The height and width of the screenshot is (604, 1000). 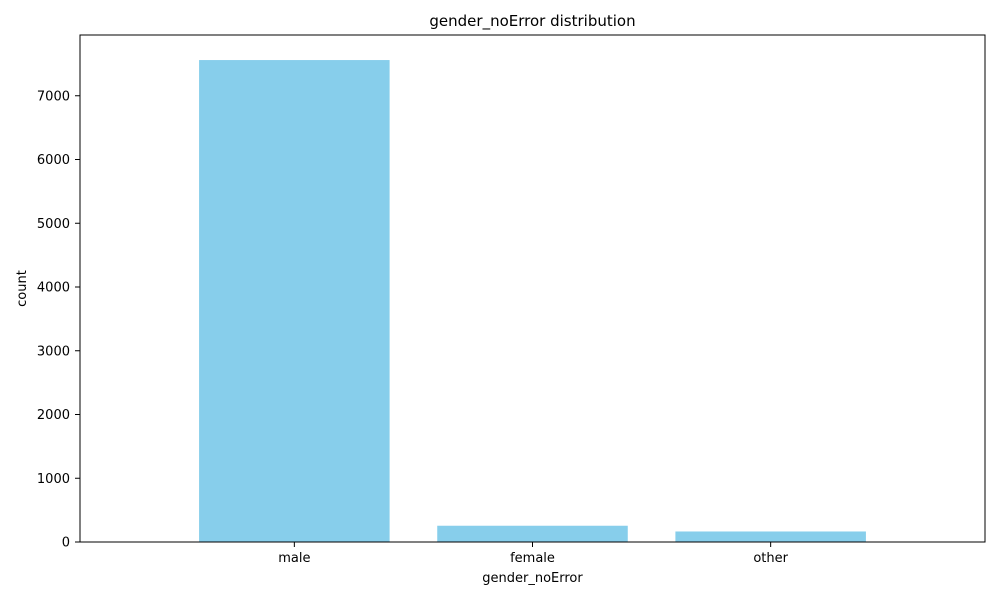 I want to click on chart-title: gender_noError distribution, so click(x=532, y=21).